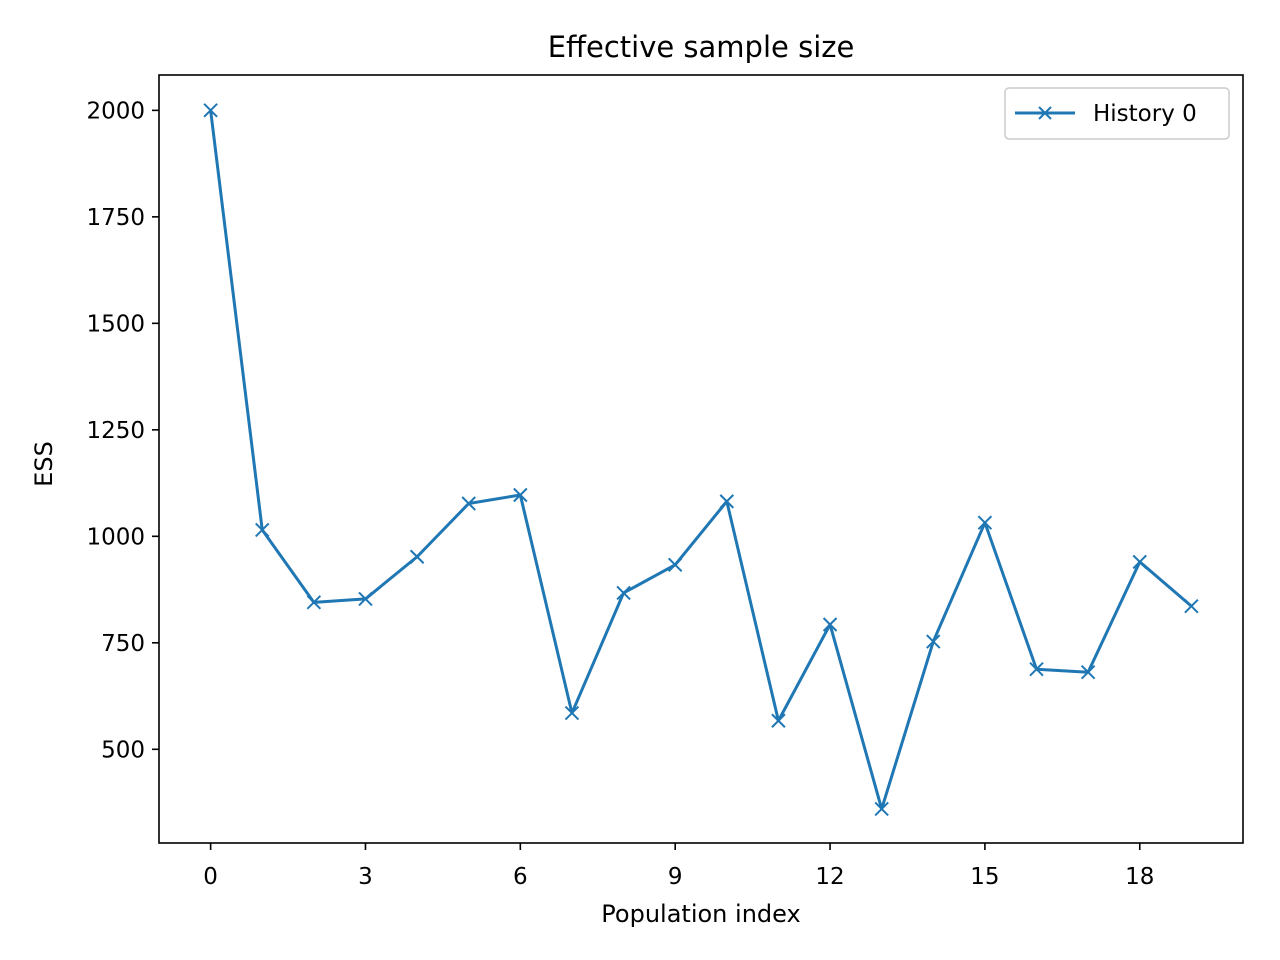  Describe the element at coordinates (365, 877) in the screenshot. I see `x-tick-label: 3` at that location.